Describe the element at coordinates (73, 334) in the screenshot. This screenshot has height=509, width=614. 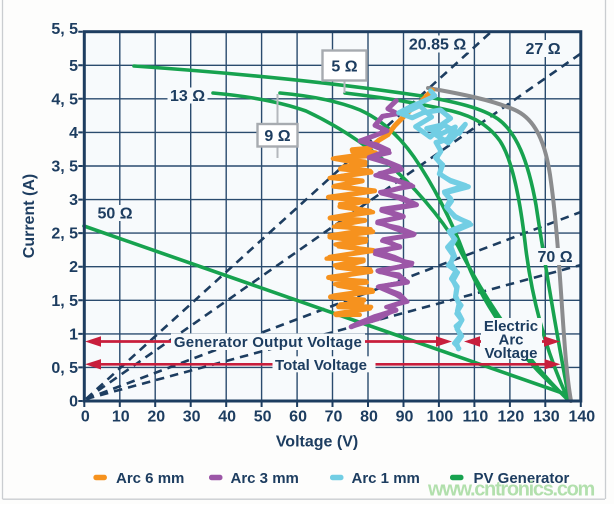
I see `svg-text: 1` at that location.